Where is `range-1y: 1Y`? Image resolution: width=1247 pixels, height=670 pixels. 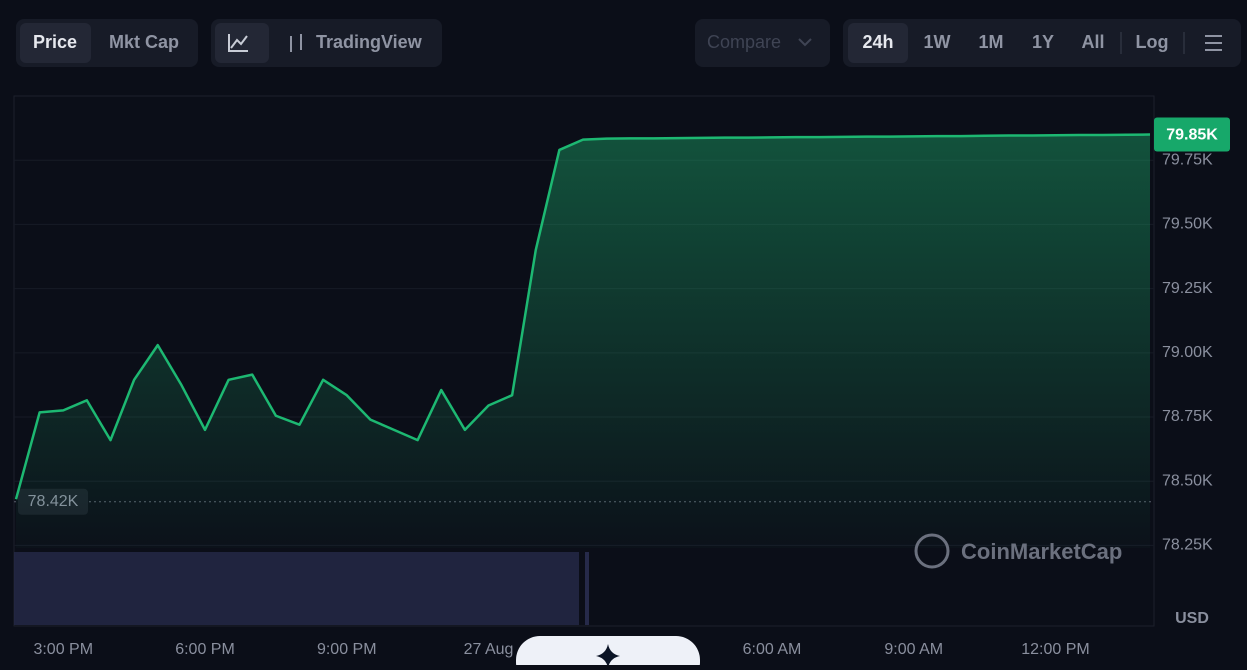 range-1y: 1Y is located at coordinates (1043, 42).